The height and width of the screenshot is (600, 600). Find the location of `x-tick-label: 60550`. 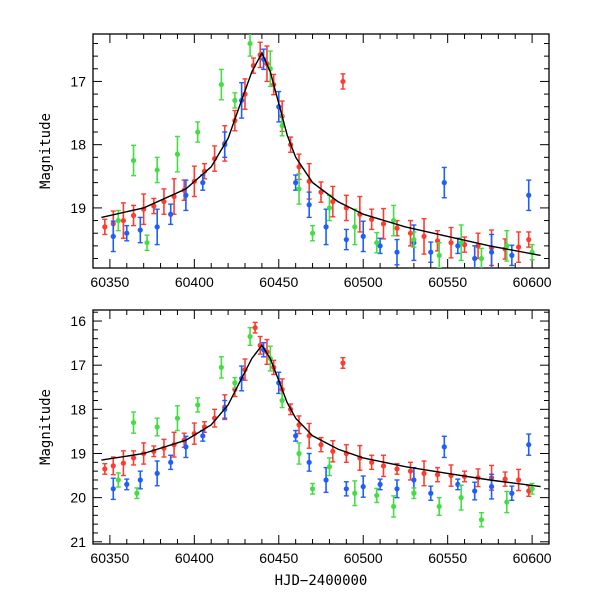

x-tick-label: 60550 is located at coordinates (447, 558).